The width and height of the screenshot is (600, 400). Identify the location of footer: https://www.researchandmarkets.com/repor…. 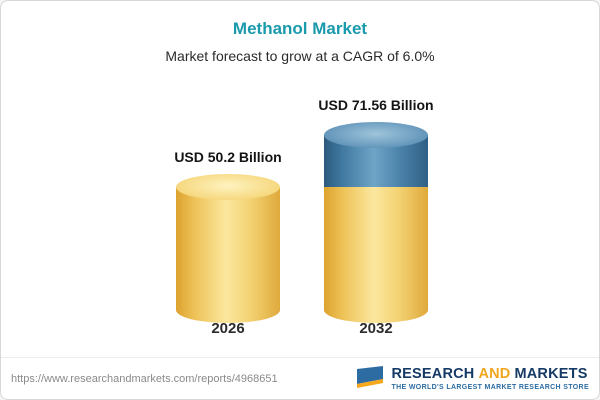
(300, 378).